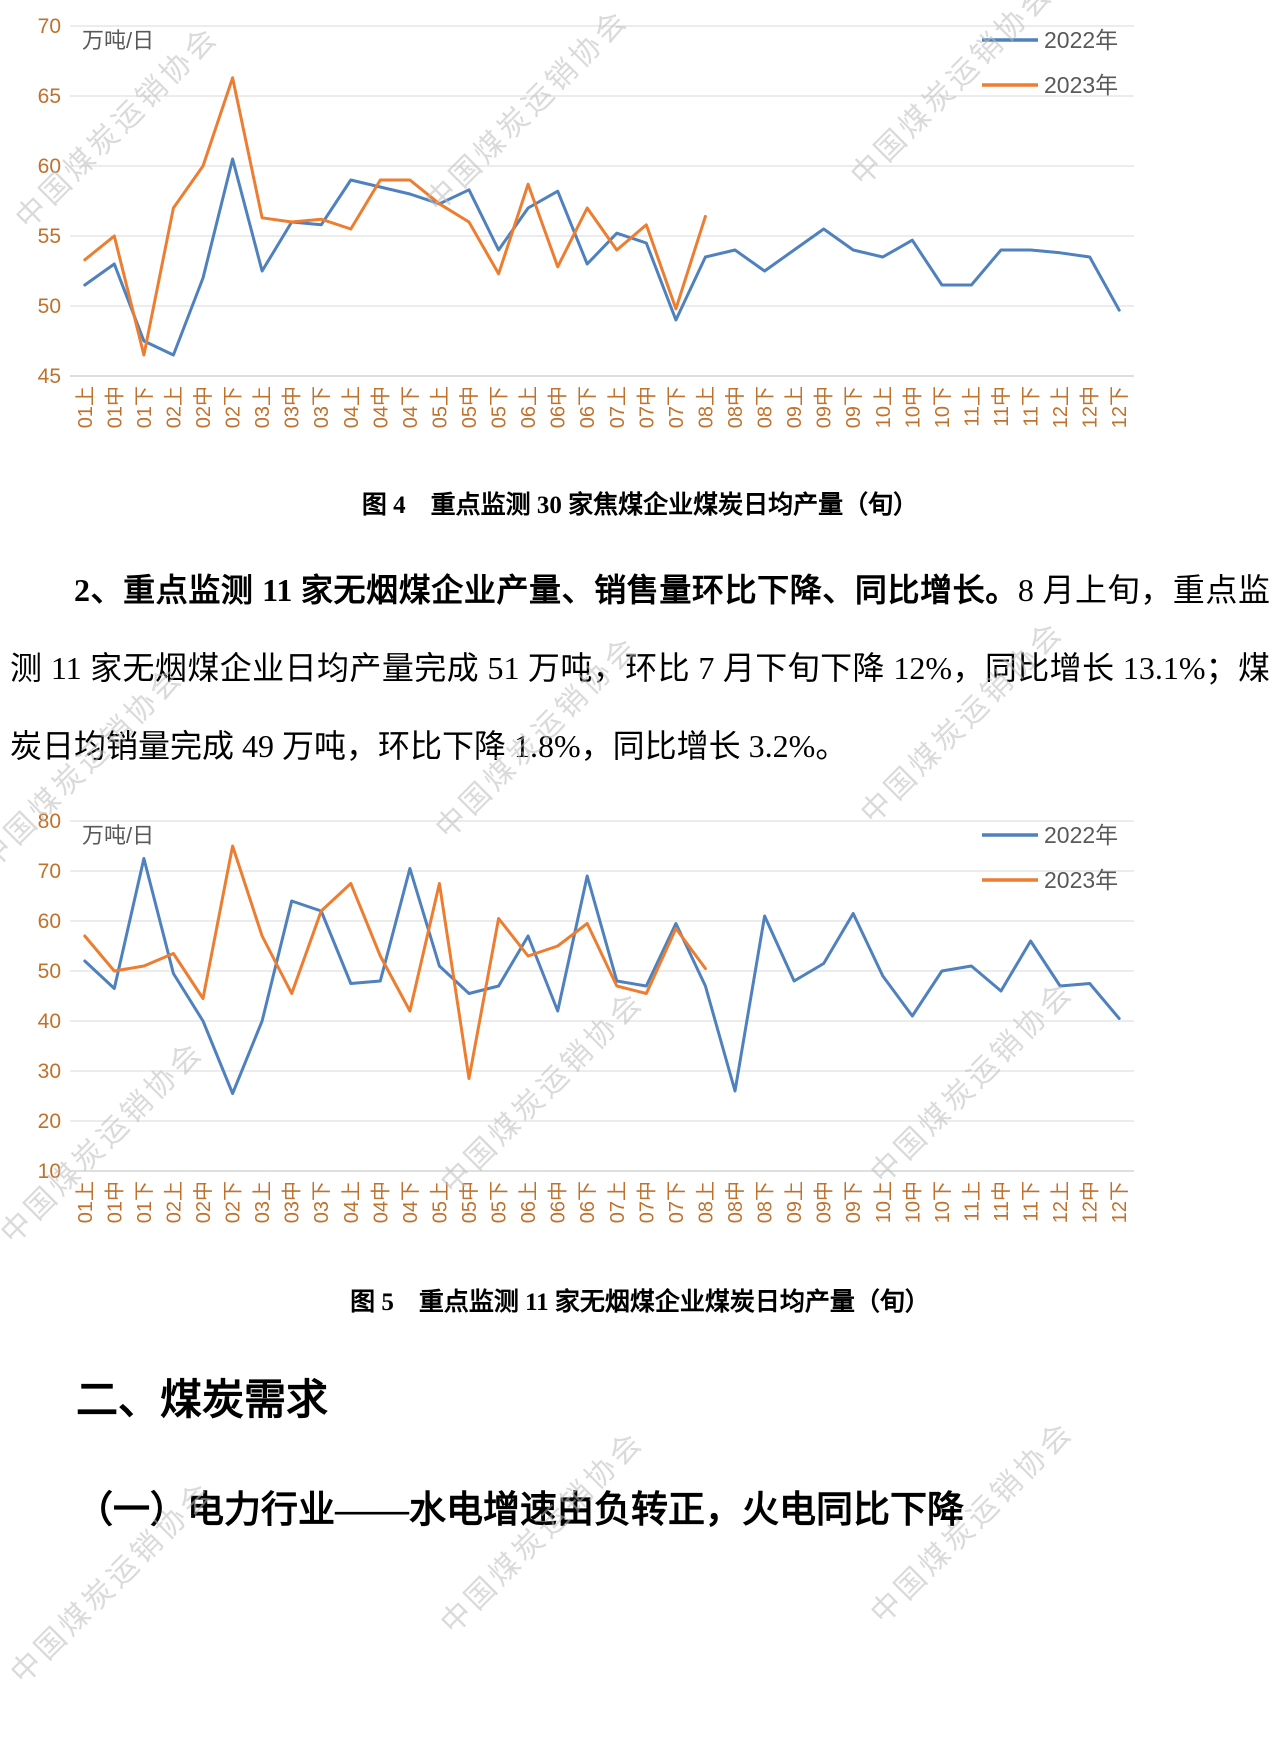 This screenshot has width=1280, height=1745. Describe the element at coordinates (640, 1302) in the screenshot. I see `figure-5-caption: 图 5 重点监测 11 家无烟煤企业煤炭日均产量（旬）` at that location.